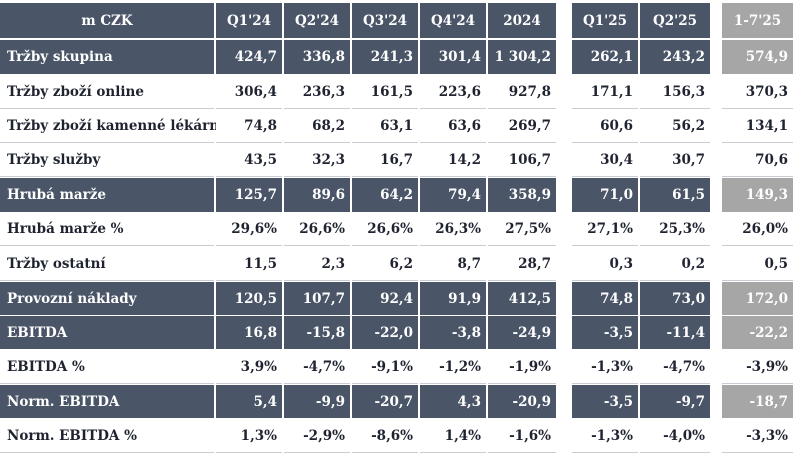 This screenshot has width=798, height=456. What do you see at coordinates (675, 436) in the screenshot?
I see `table-cell: -4,0%` at bounding box center [675, 436].